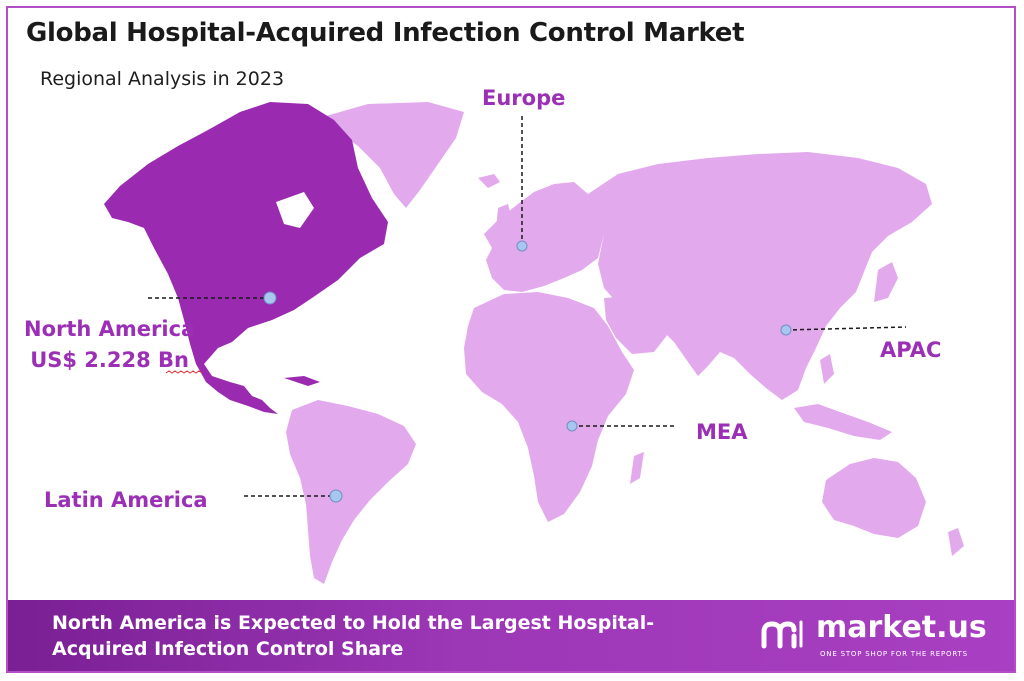 Image resolution: width=1024 pixels, height=681 pixels. I want to click on north-america-shape, so click(246, 258).